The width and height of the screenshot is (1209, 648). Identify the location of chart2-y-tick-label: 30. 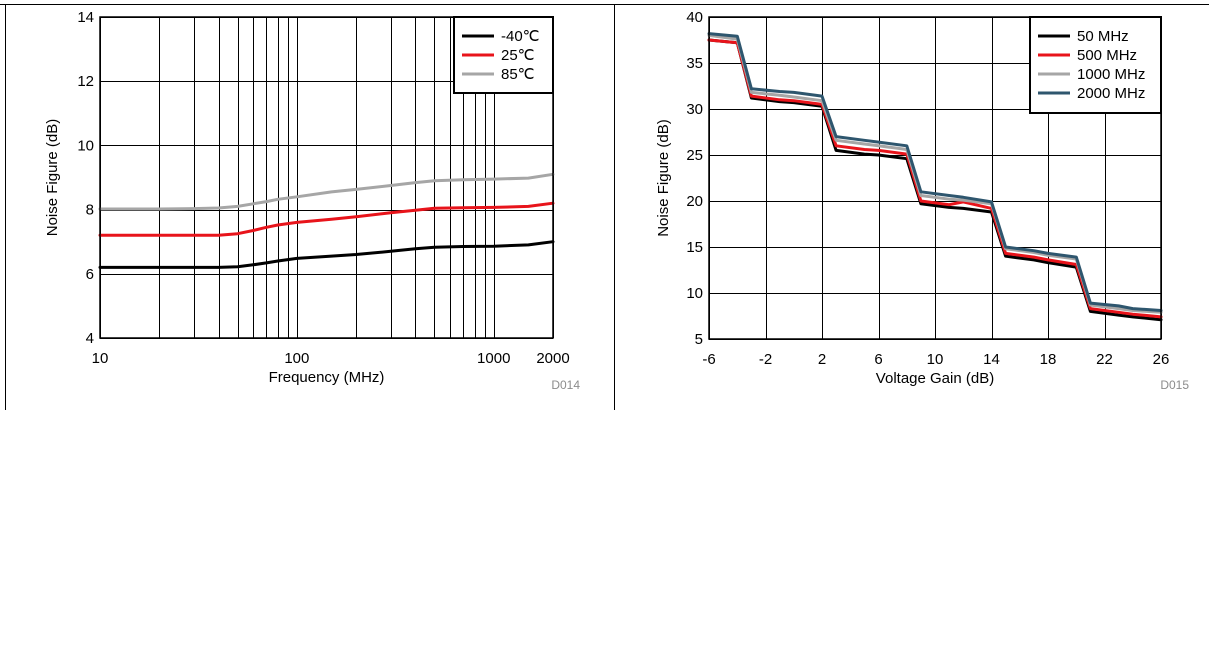
(694, 109).